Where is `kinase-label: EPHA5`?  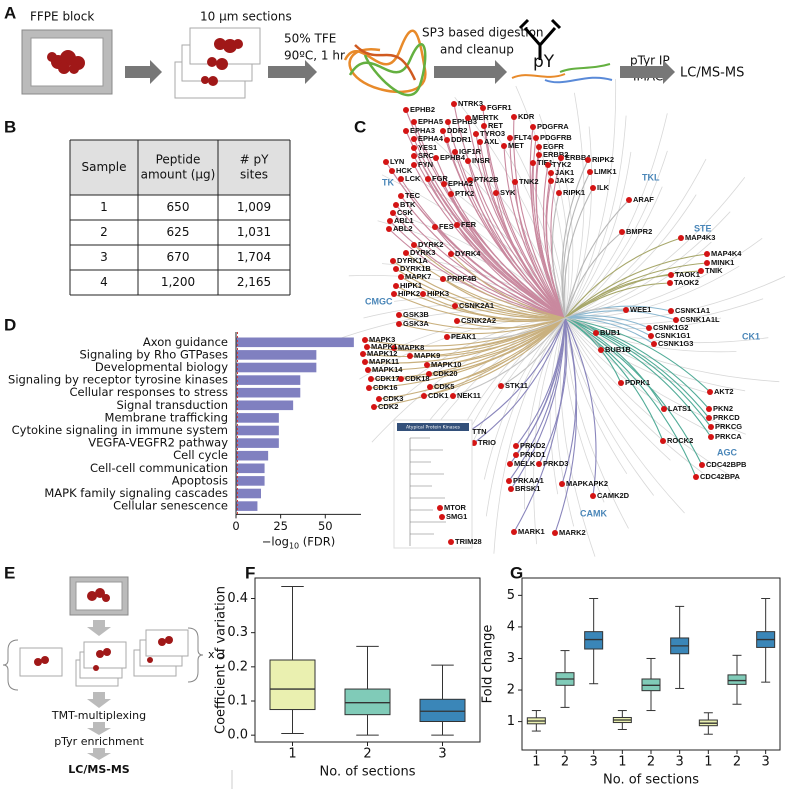
kinase-label: EPHA5 is located at coordinates (430, 121).